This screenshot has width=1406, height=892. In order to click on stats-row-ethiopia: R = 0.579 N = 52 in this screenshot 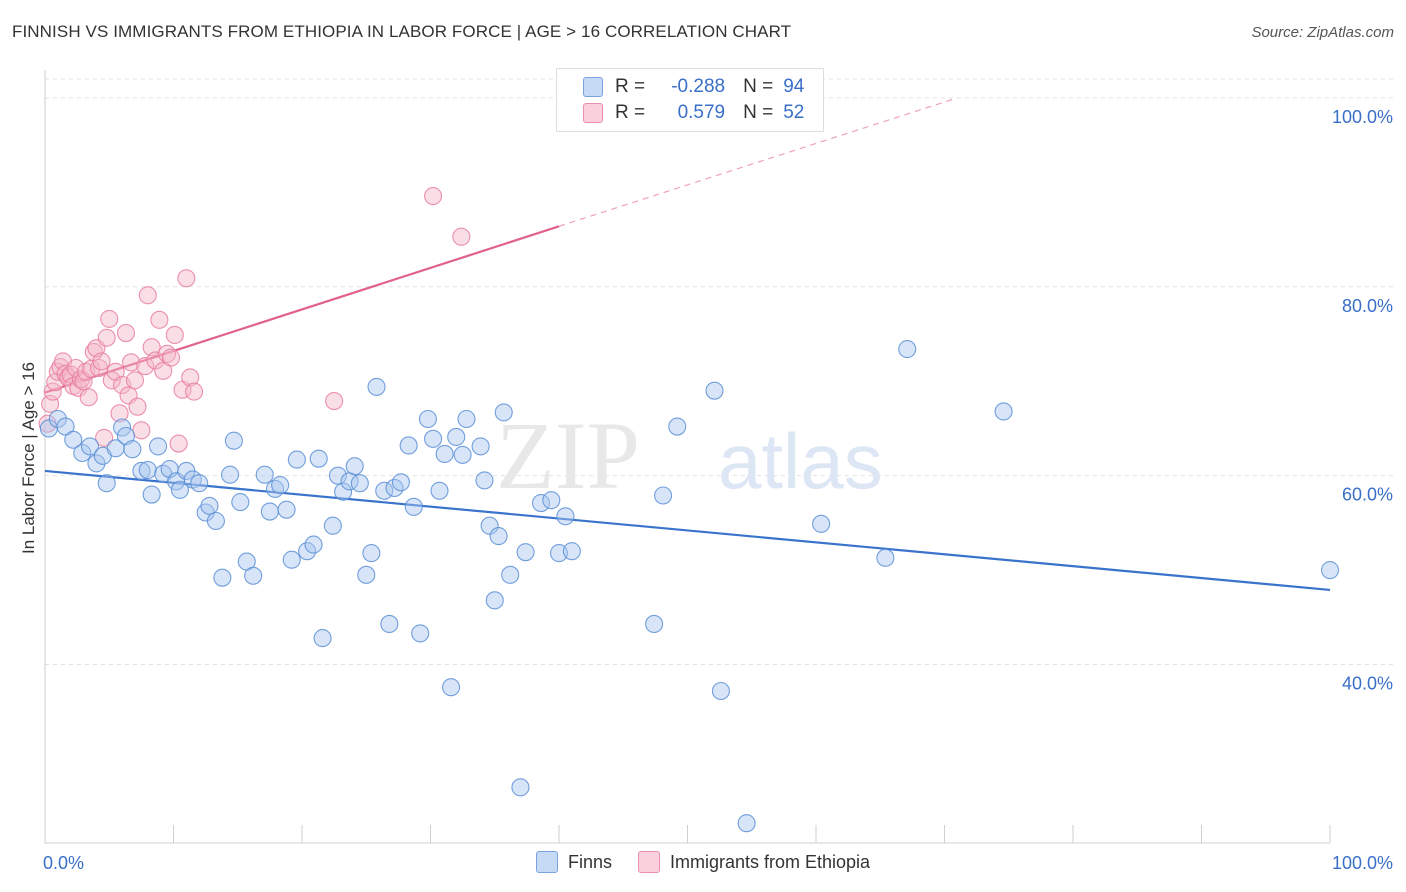, I will do `click(693, 113)`.